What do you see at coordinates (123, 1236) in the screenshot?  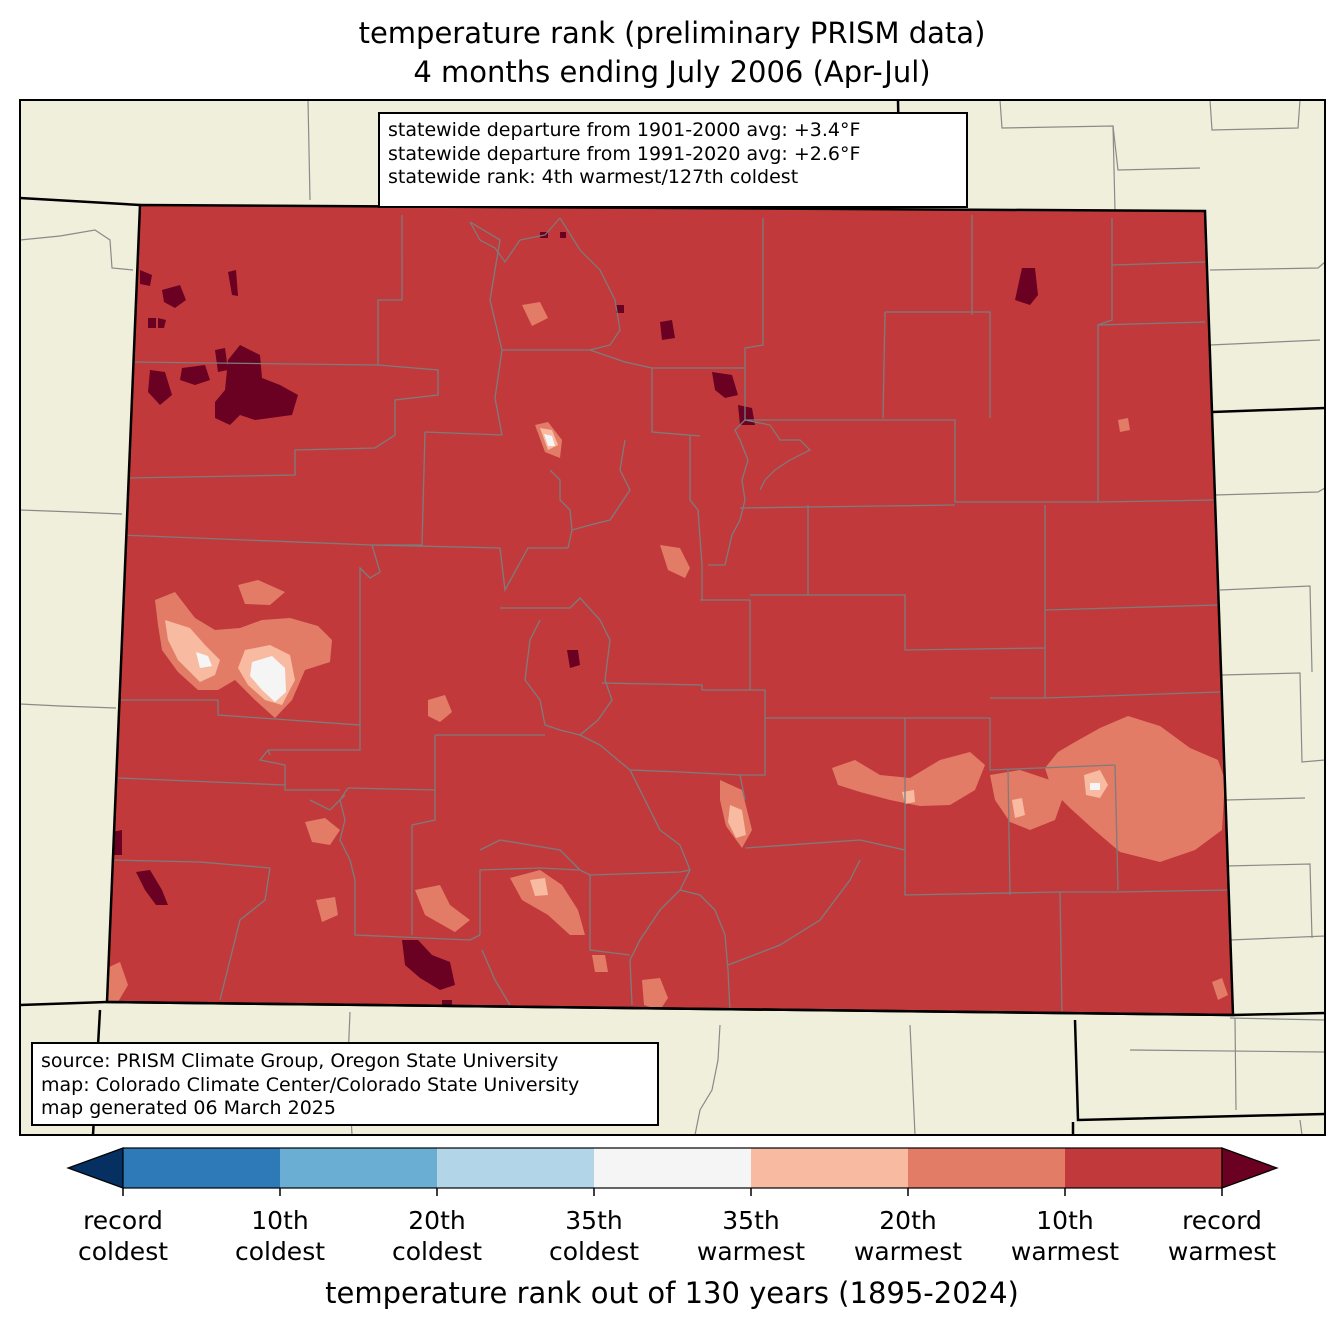 I see `colorbar-label-record-coldest: record coldest` at bounding box center [123, 1236].